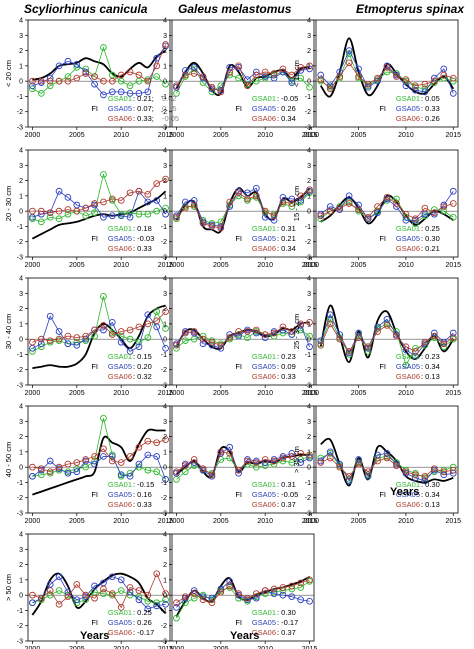  I want to click on x-tick-label: 2000, so click(33, 647).